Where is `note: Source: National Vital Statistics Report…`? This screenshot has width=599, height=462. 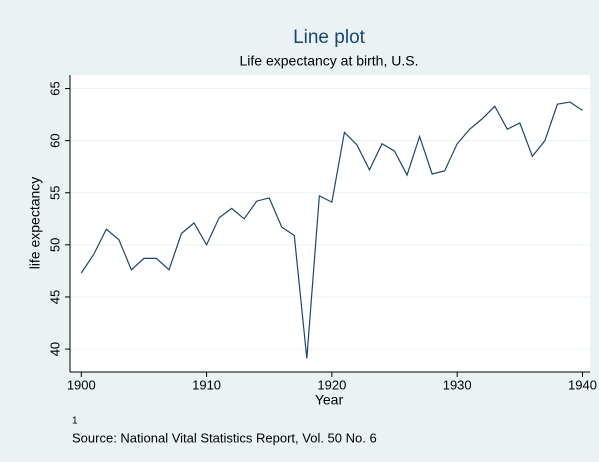 note: Source: National Vital Statistics Report… is located at coordinates (224, 437).